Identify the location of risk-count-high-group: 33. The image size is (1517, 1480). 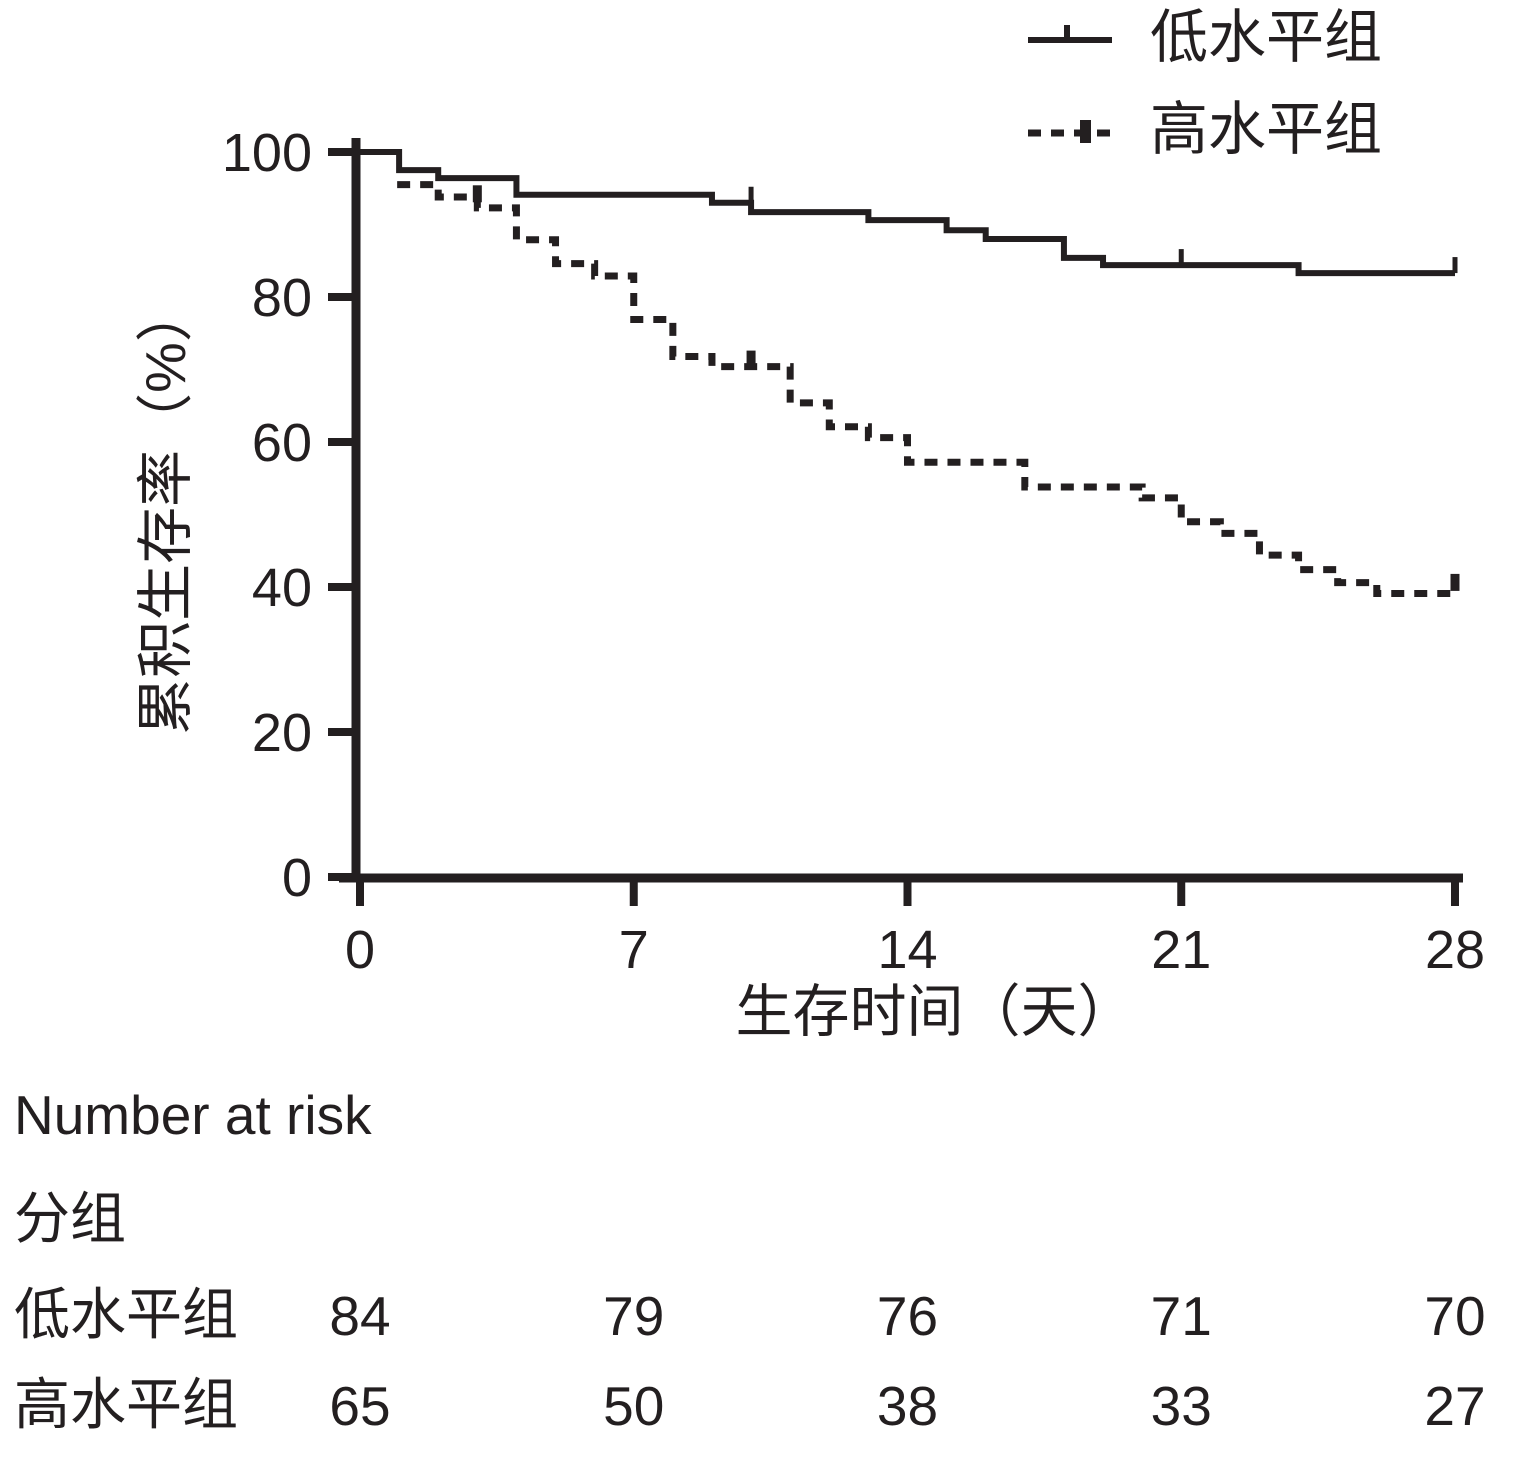
(1181, 1406).